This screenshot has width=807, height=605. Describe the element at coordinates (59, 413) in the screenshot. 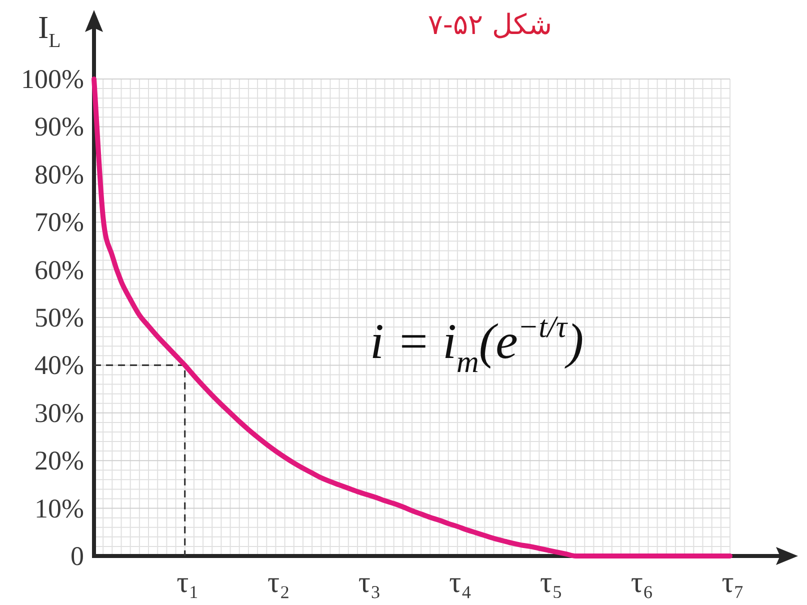

I see `y-tick-label: 30%` at that location.